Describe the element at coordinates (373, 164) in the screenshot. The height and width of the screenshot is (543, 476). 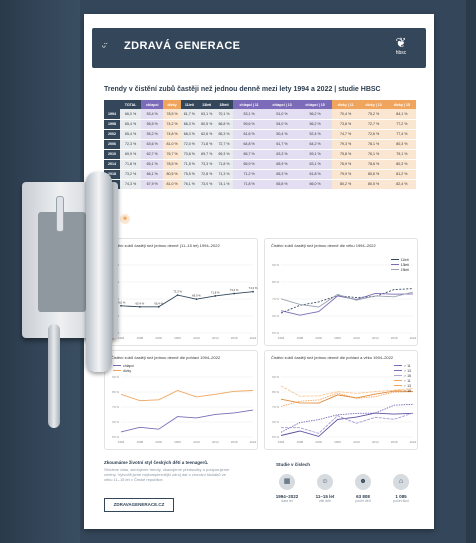
I see `table-cell: 78,6 %` at that location.